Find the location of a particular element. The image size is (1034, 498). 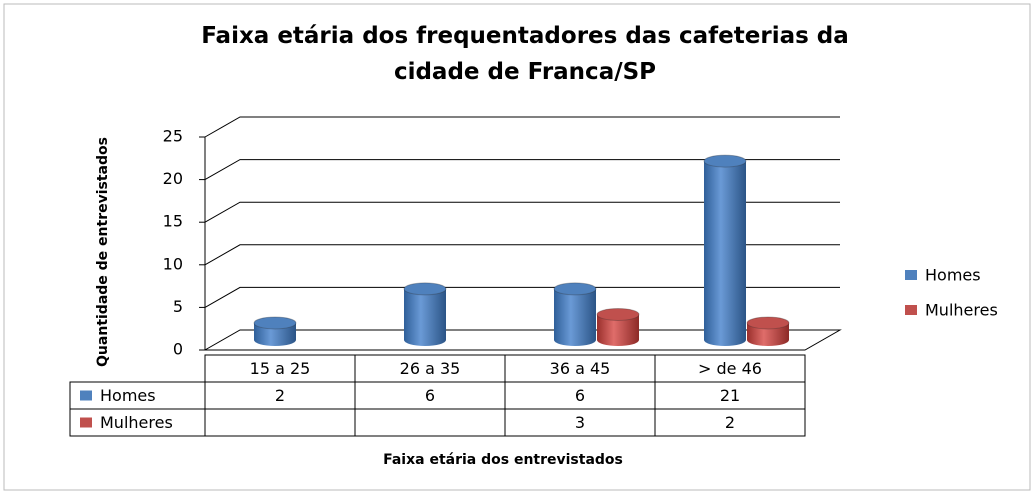

table-series-name: Homes is located at coordinates (128, 395).